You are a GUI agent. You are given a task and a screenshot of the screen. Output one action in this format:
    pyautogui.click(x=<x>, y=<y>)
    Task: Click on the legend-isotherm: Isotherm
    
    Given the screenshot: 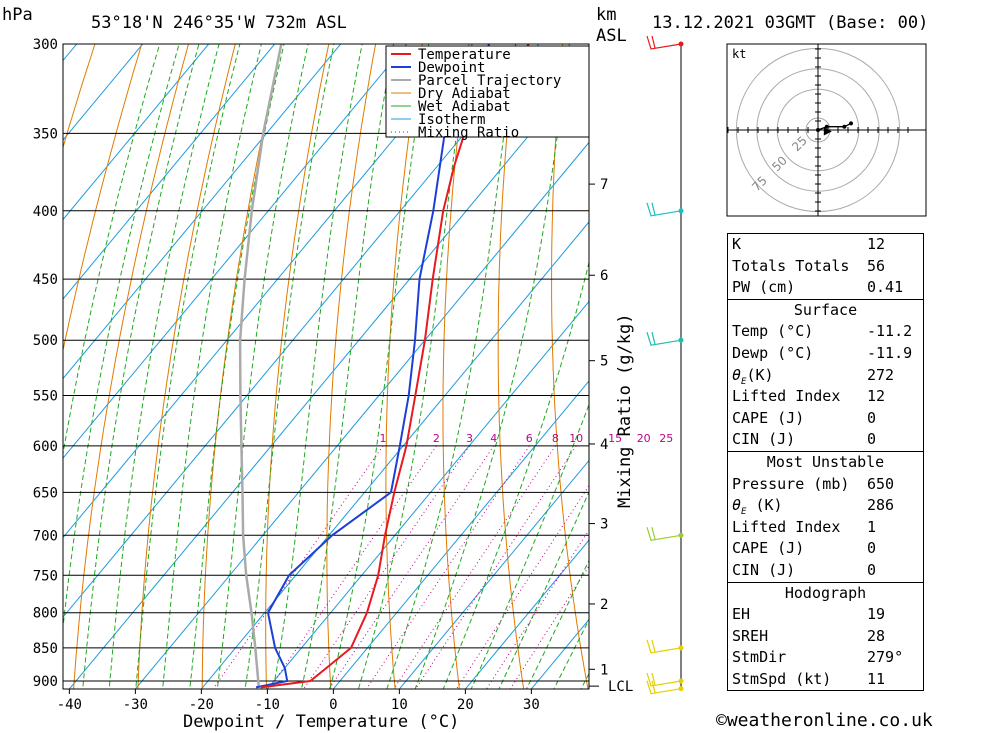 What is the action you would take?
    pyautogui.click(x=451, y=120)
    